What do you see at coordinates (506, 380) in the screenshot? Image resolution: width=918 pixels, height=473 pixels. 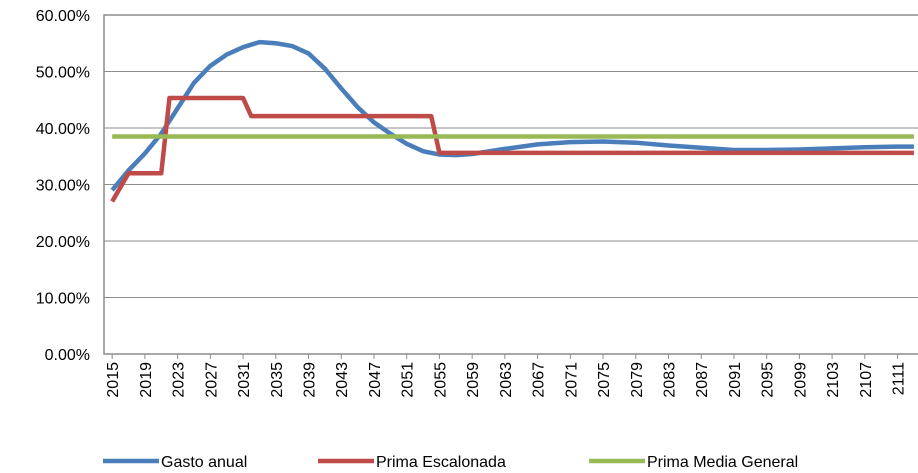 I see `x-tick-label: 2063` at bounding box center [506, 380].